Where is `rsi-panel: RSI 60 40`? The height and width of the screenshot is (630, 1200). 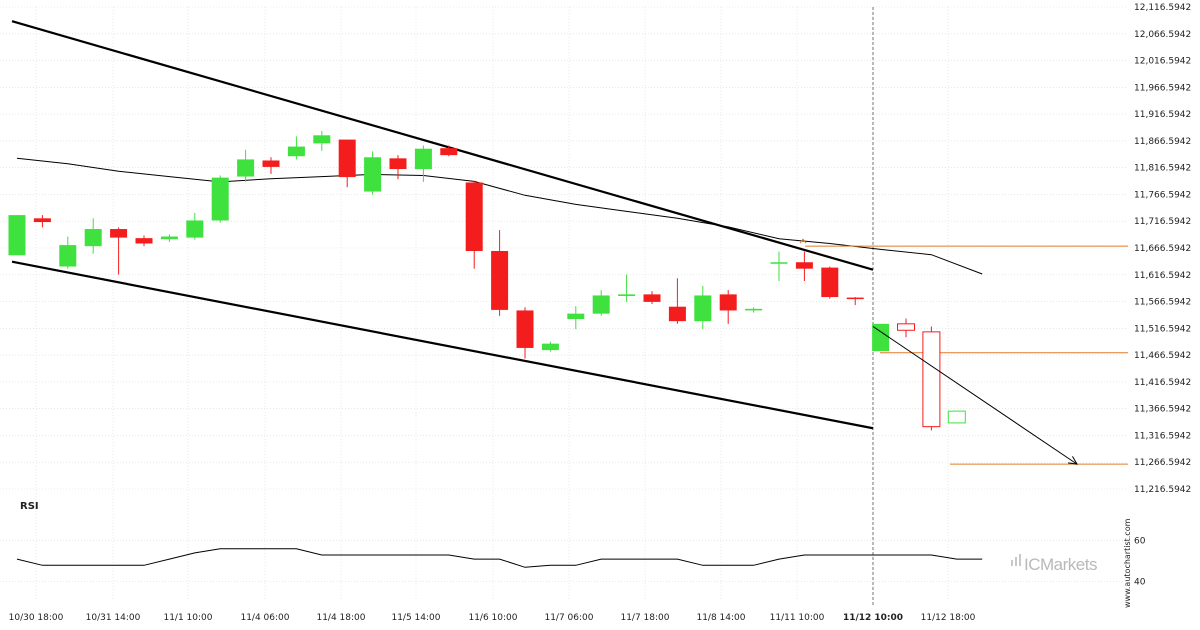
rsi-panel: RSI 60 40 is located at coordinates (573, 544).